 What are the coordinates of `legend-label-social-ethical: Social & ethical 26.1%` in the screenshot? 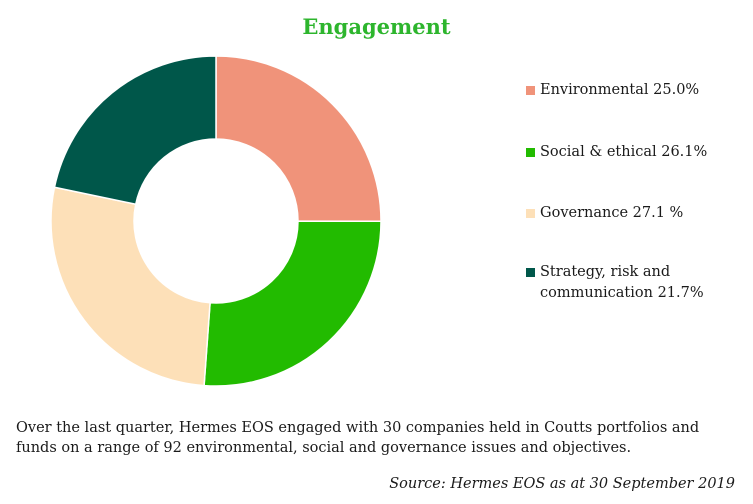 It's located at (624, 152).